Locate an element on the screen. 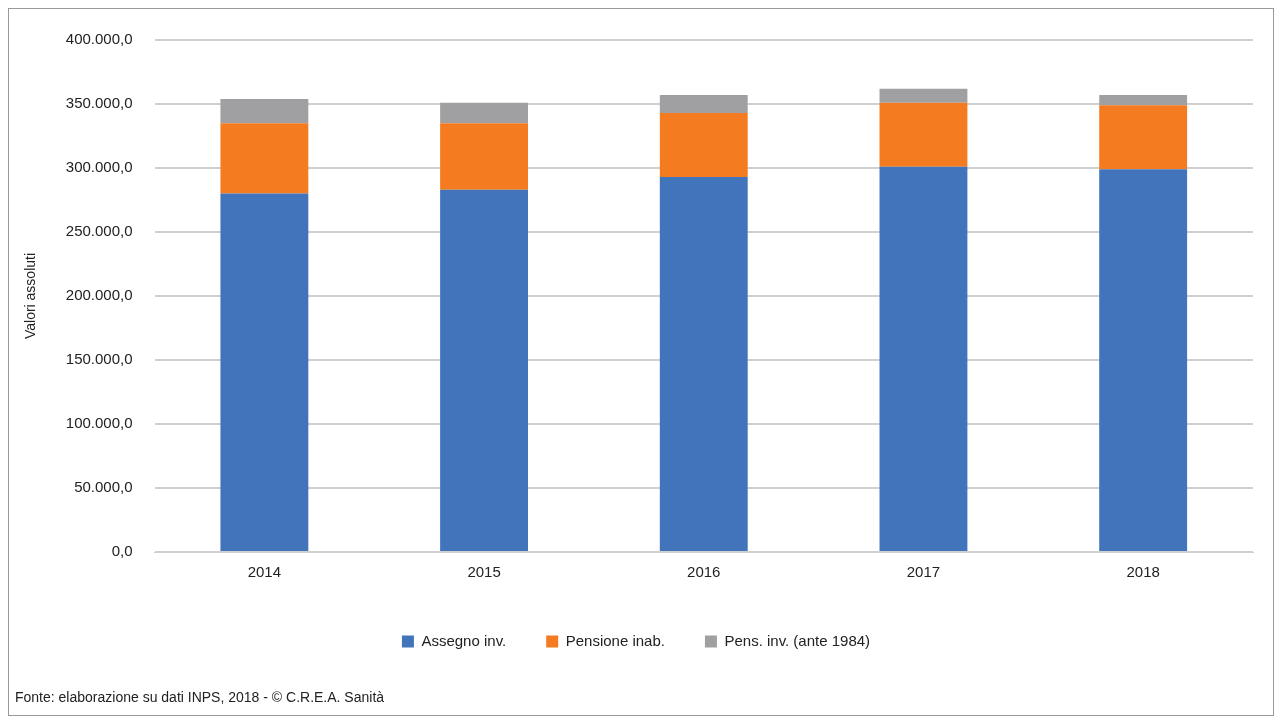 The height and width of the screenshot is (724, 1282). legend-label: Pensione inab. is located at coordinates (615, 640).